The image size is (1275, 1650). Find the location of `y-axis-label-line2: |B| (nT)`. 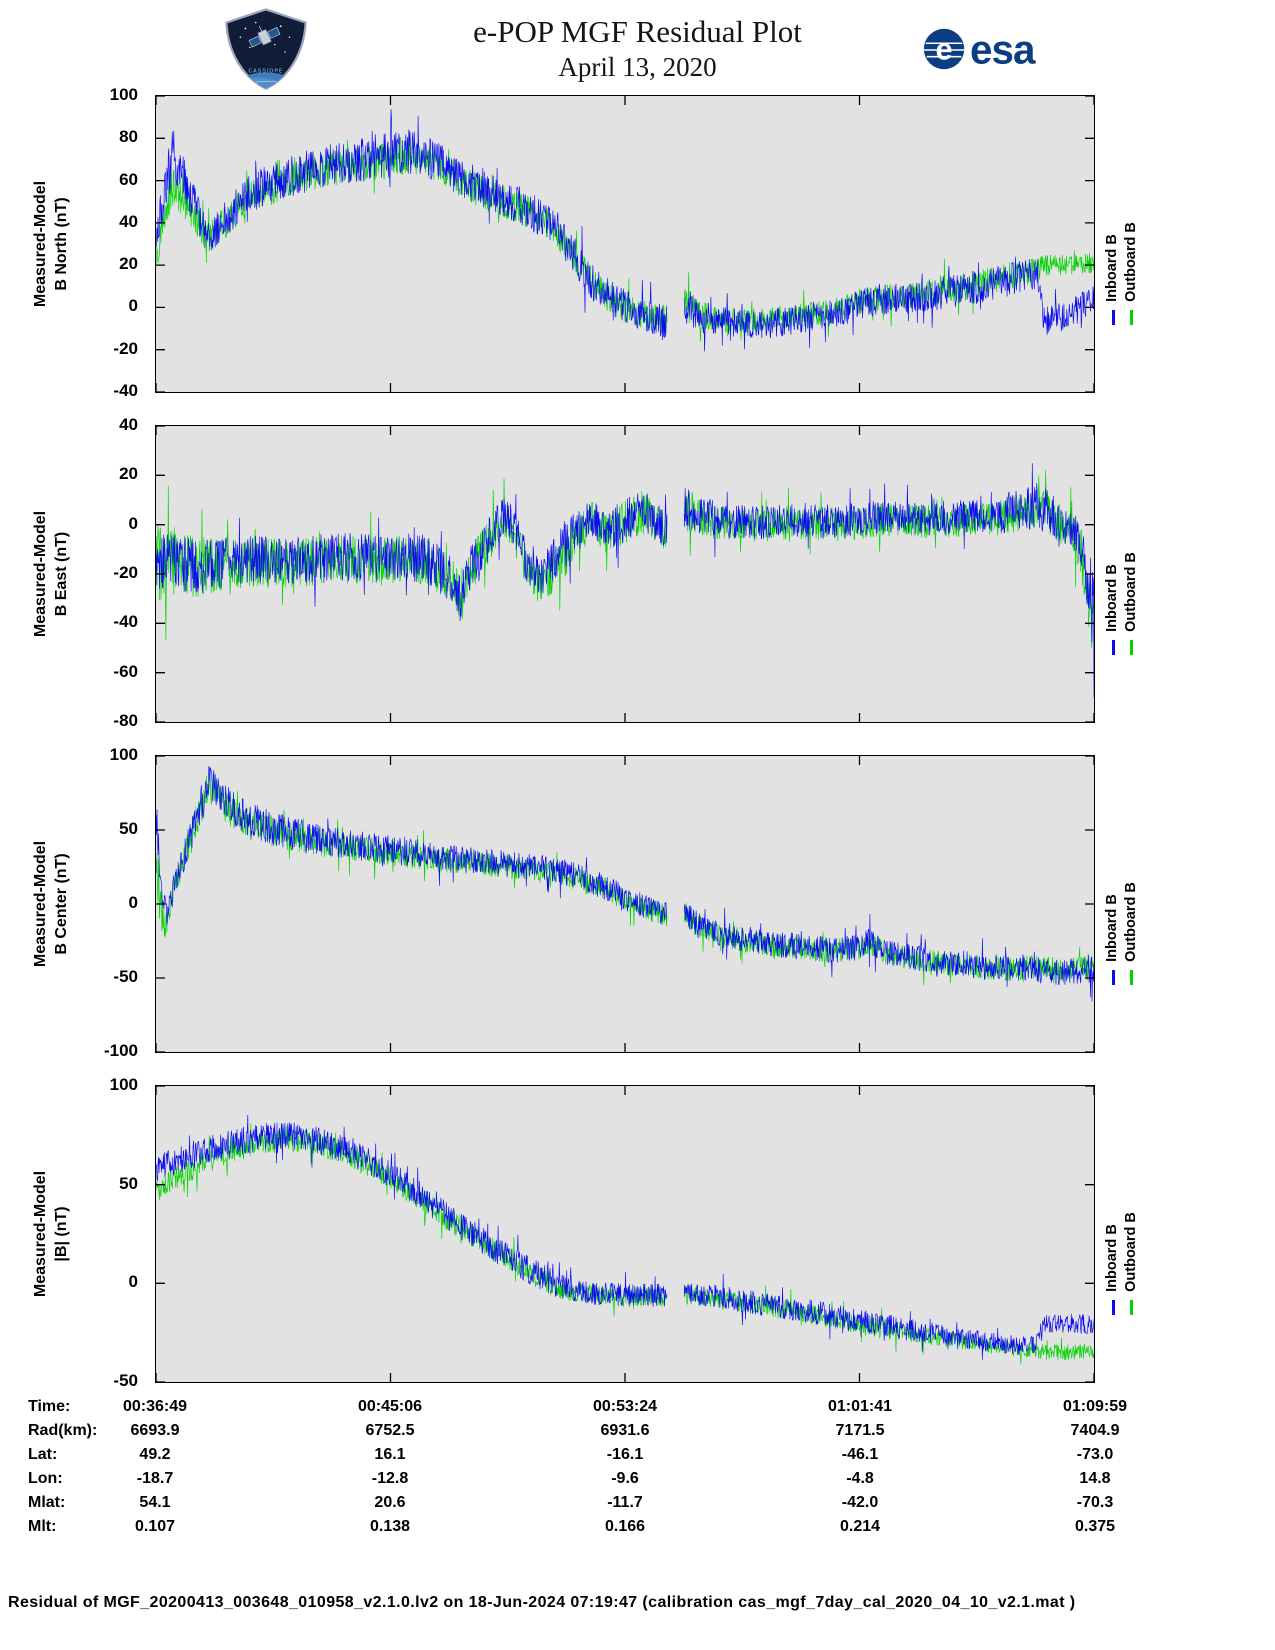

y-axis-label-line2: |B| (nT) is located at coordinates (61, 1234).